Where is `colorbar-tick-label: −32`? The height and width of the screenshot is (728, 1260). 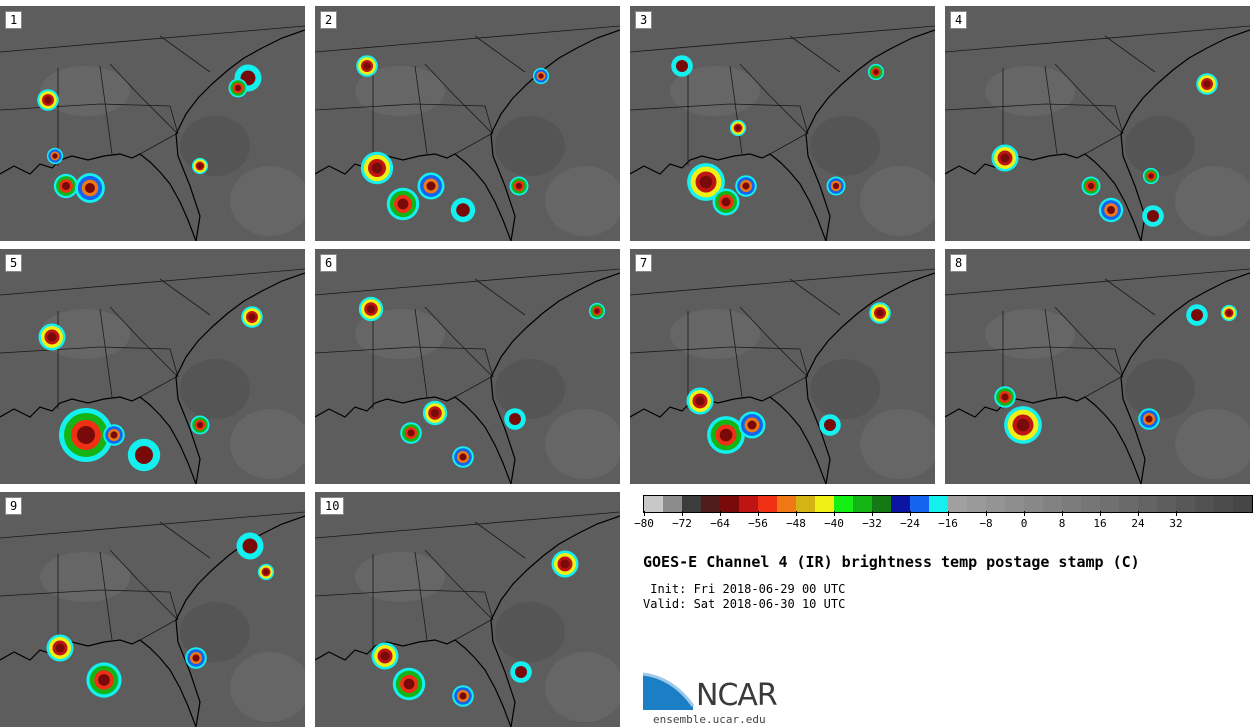 colorbar-tick-label: −32 is located at coordinates (872, 523).